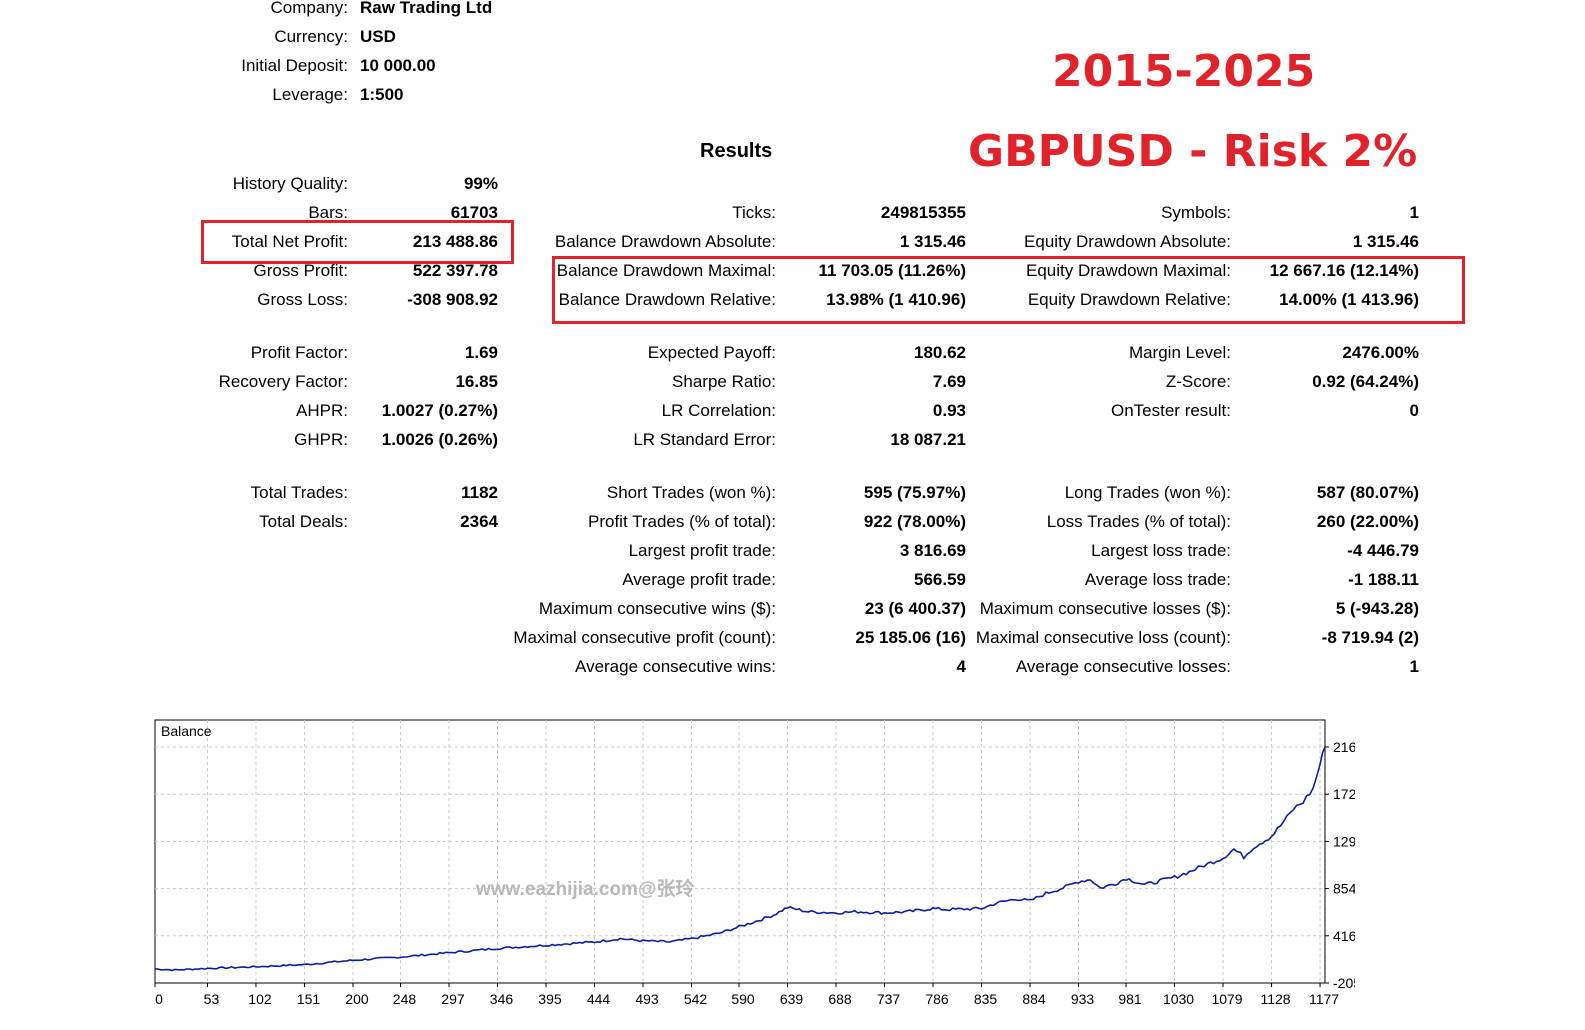 This screenshot has height=1030, width=1585. Describe the element at coordinates (1414, 213) in the screenshot. I see `stat3-value: 1` at that location.